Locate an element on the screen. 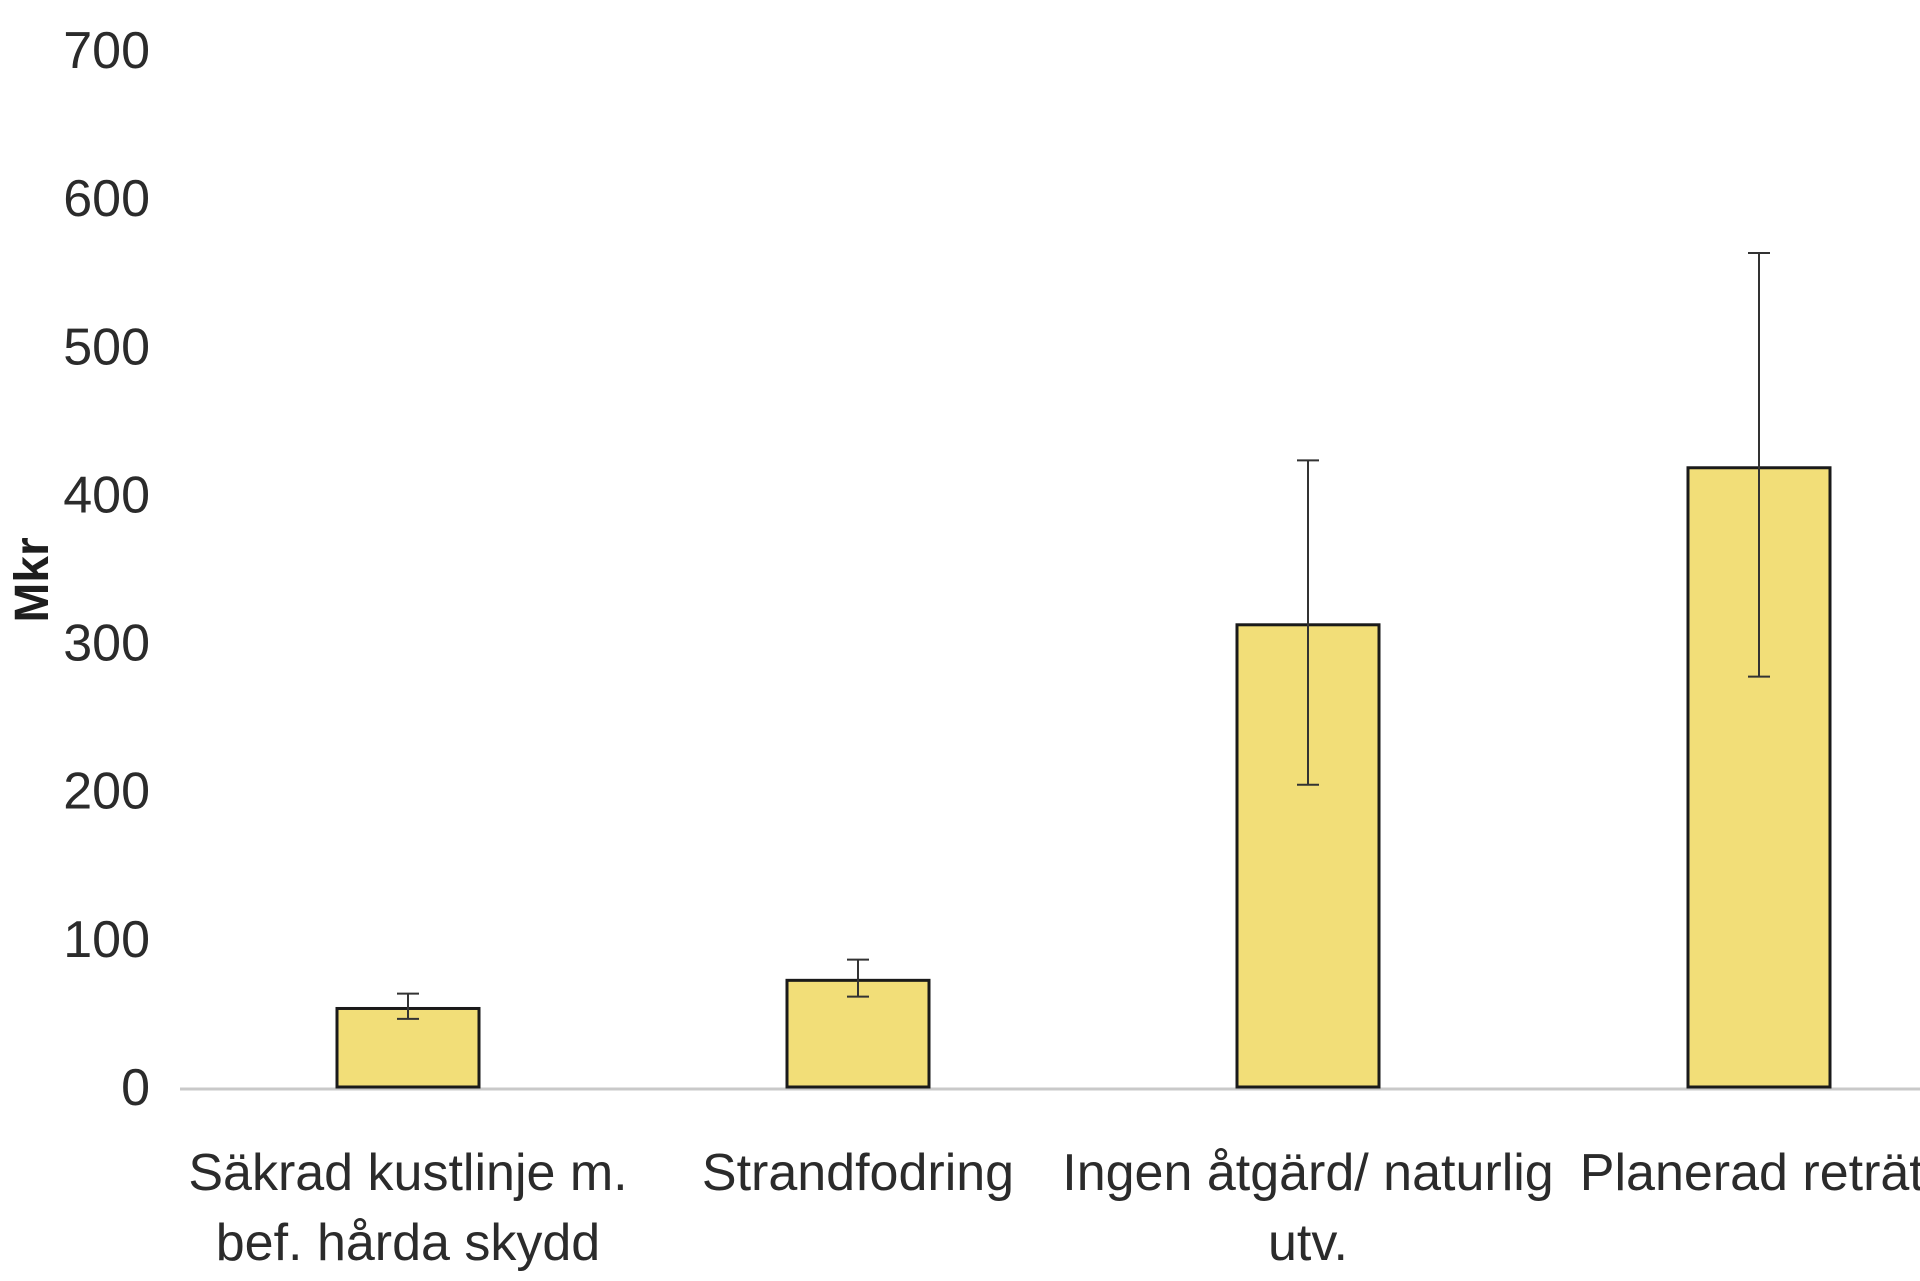  x-category-label-line: Planerad reträtt is located at coordinates (1750, 1173).